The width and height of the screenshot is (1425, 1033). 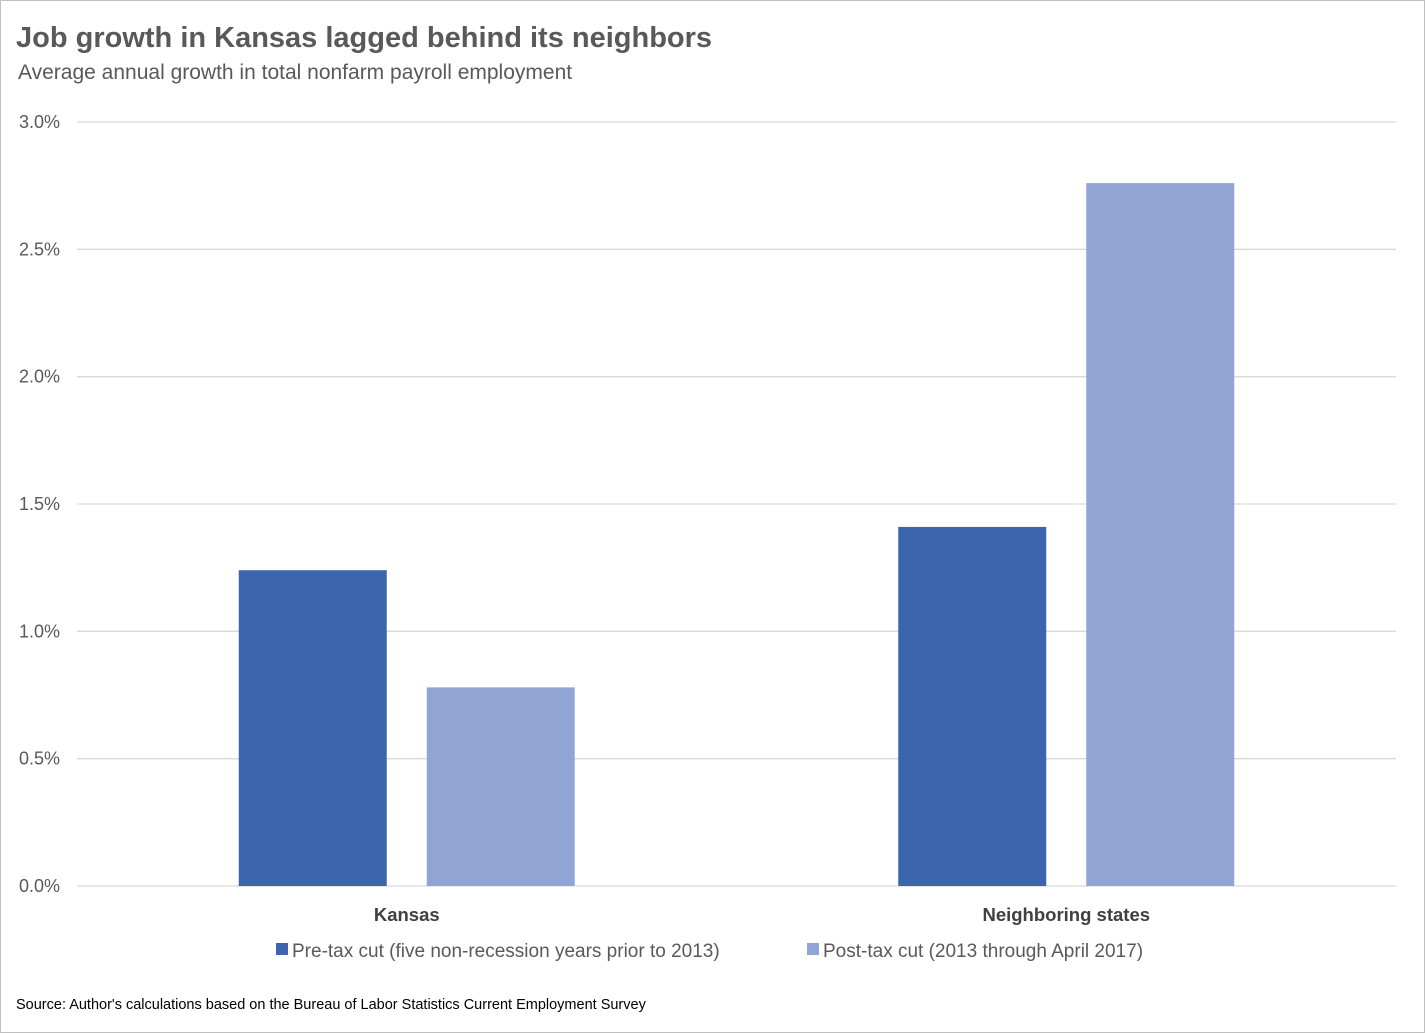 What do you see at coordinates (1066, 914) in the screenshot?
I see `category-label: Neighboring states` at bounding box center [1066, 914].